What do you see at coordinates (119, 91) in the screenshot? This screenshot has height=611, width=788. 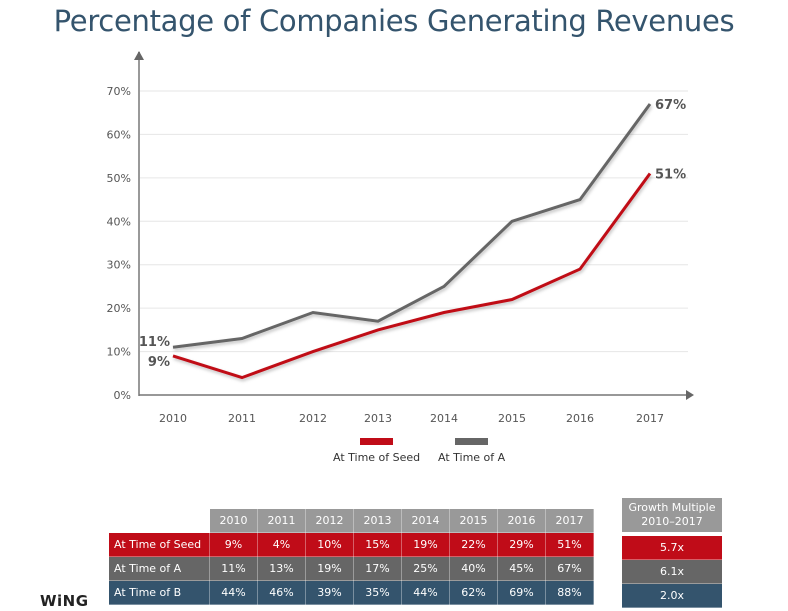 I see `y-tick-label: 70%` at bounding box center [119, 91].